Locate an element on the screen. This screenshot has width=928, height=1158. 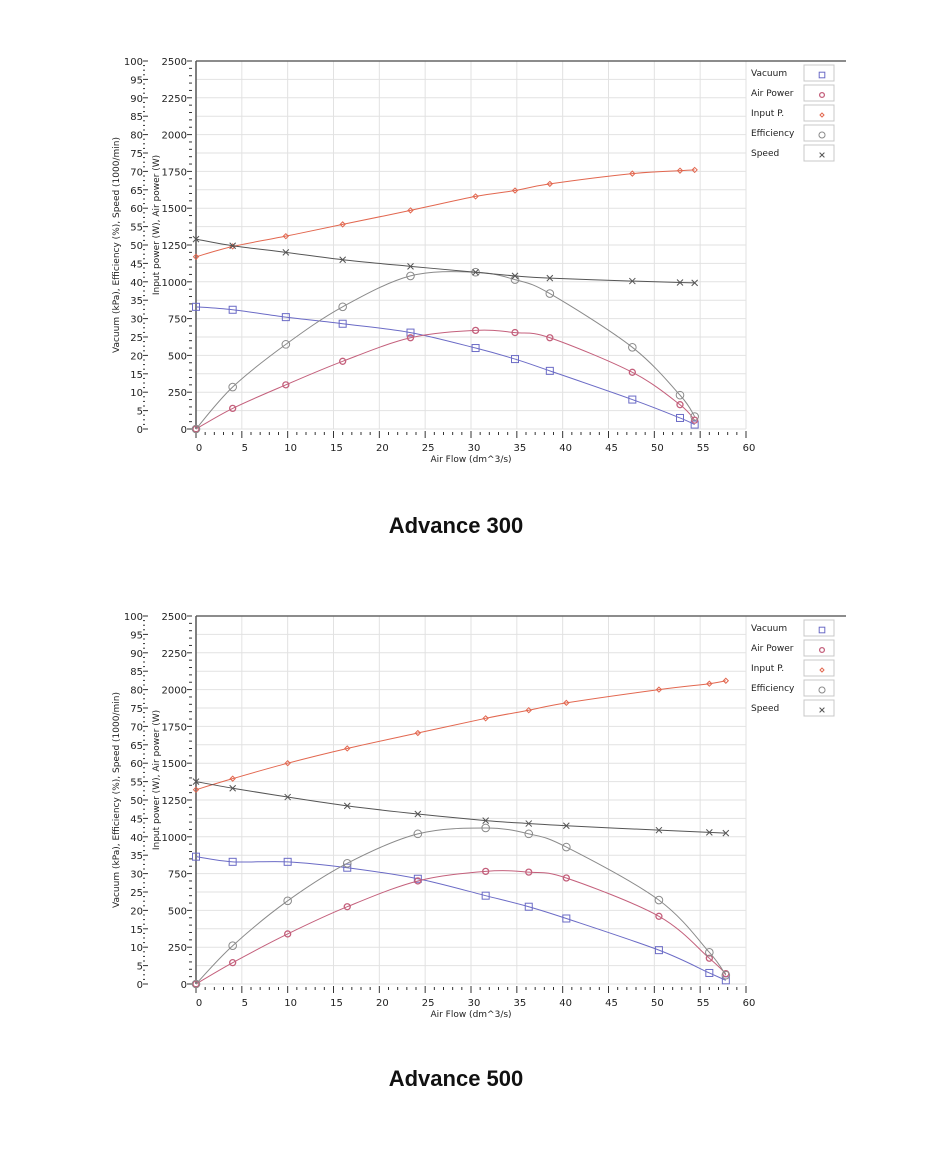
series-efficiency is located at coordinates (461, 906).